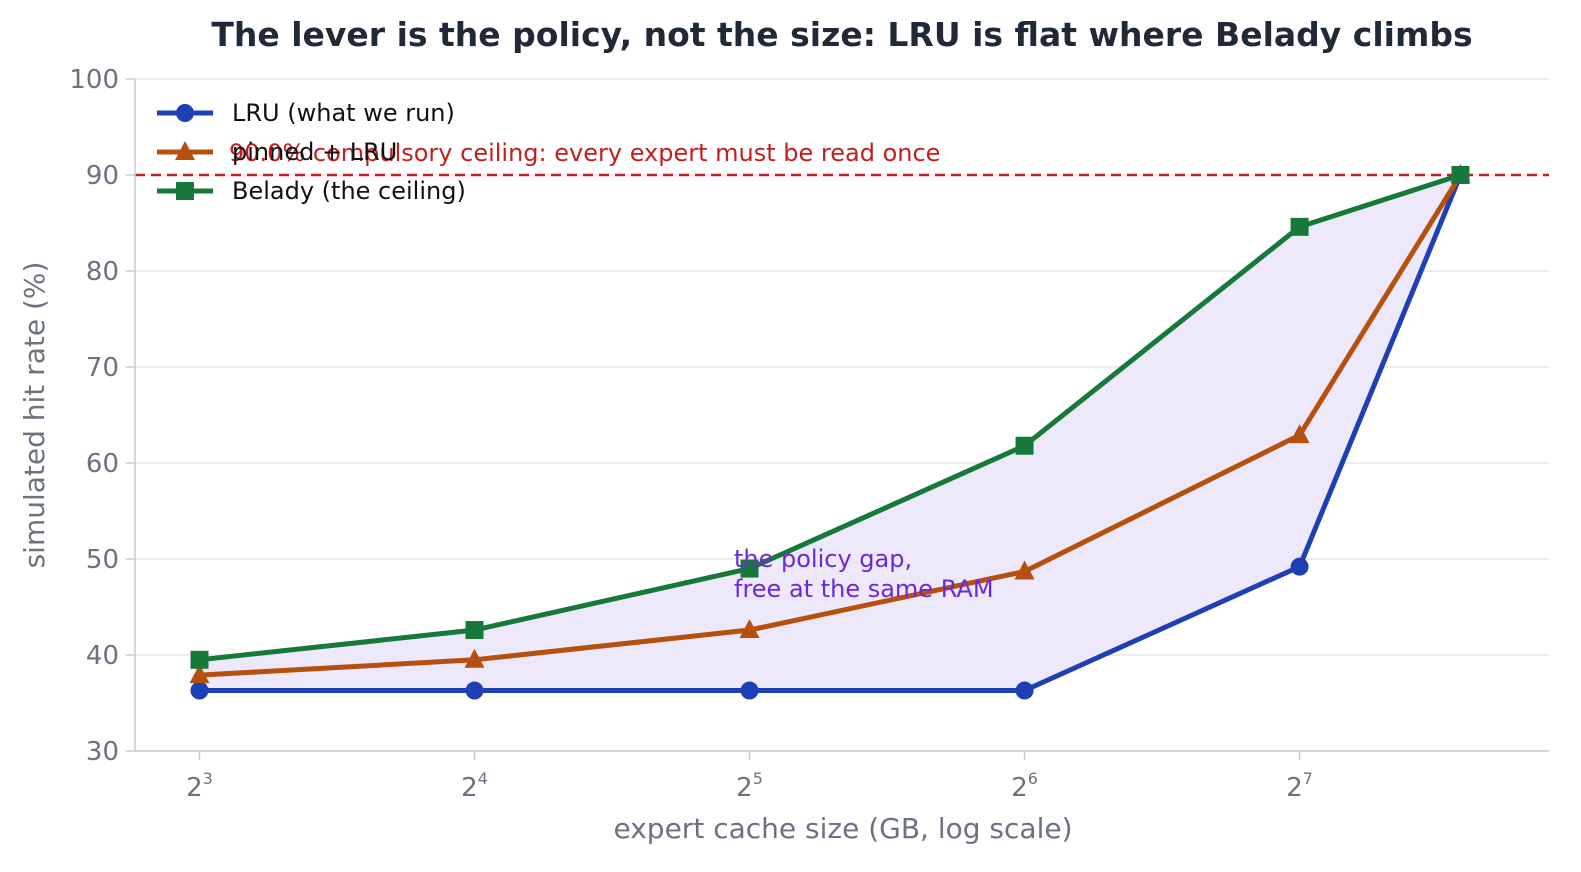 This screenshot has height=872, width=1581. I want to click on policy-gap-annotation: the policy gap,free at the same RAM, so click(864, 574).